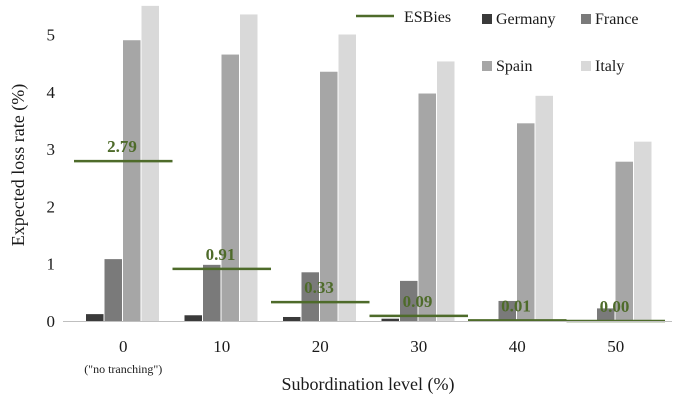 The height and width of the screenshot is (406, 691). Describe the element at coordinates (51, 264) in the screenshot. I see `y-tick-label-1: 1` at that location.